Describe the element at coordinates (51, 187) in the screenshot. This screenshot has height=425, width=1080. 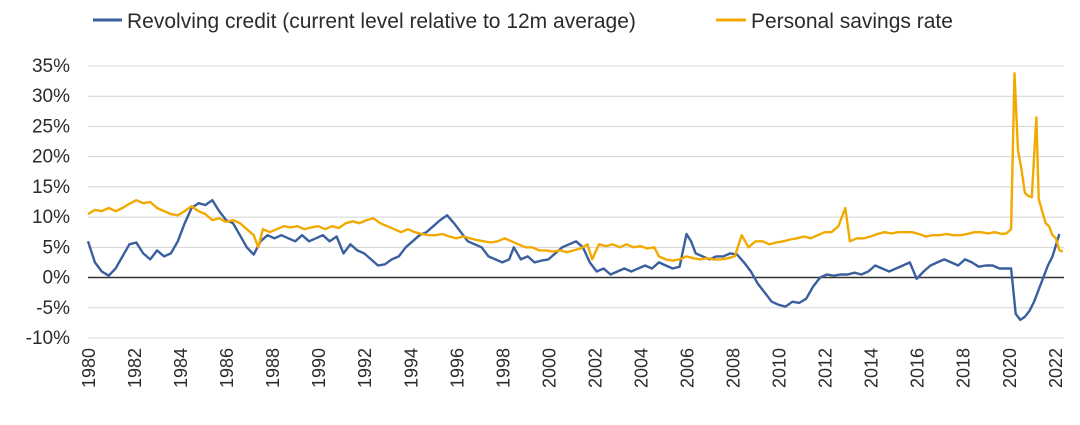
I see `y-tick-label: 15%` at that location.